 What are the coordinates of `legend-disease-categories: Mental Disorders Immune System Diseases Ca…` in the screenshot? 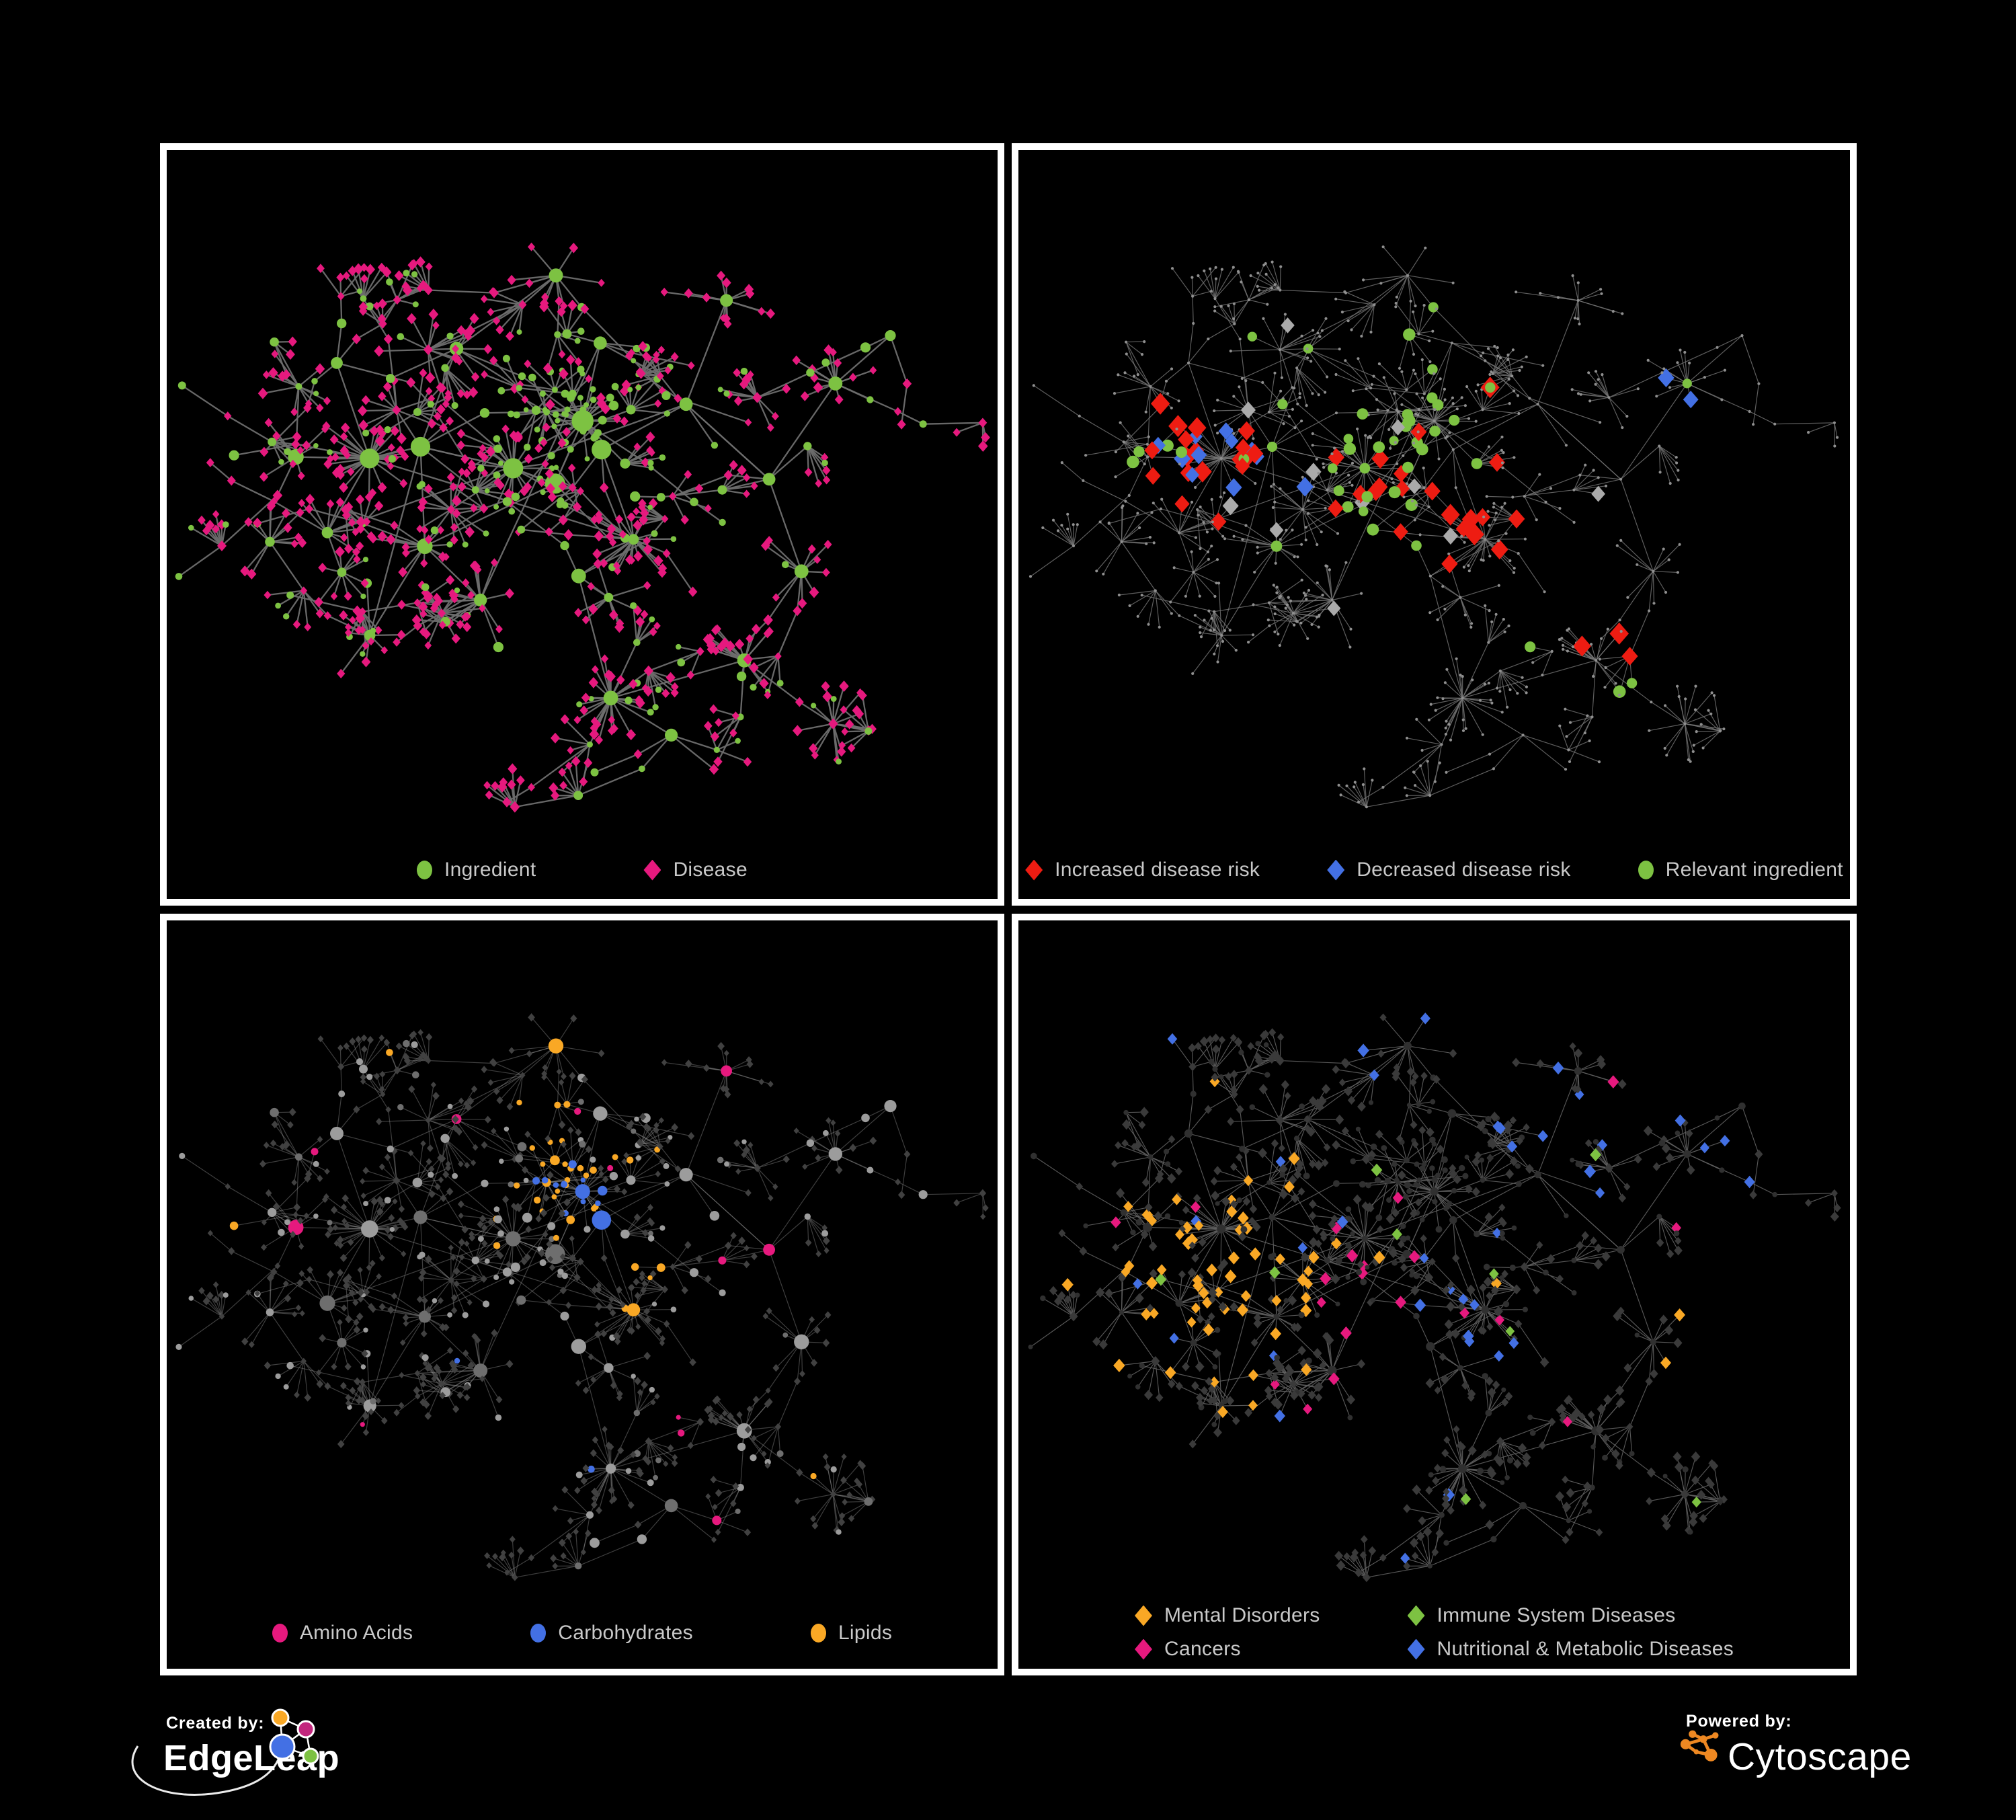 It's located at (1434, 1632).